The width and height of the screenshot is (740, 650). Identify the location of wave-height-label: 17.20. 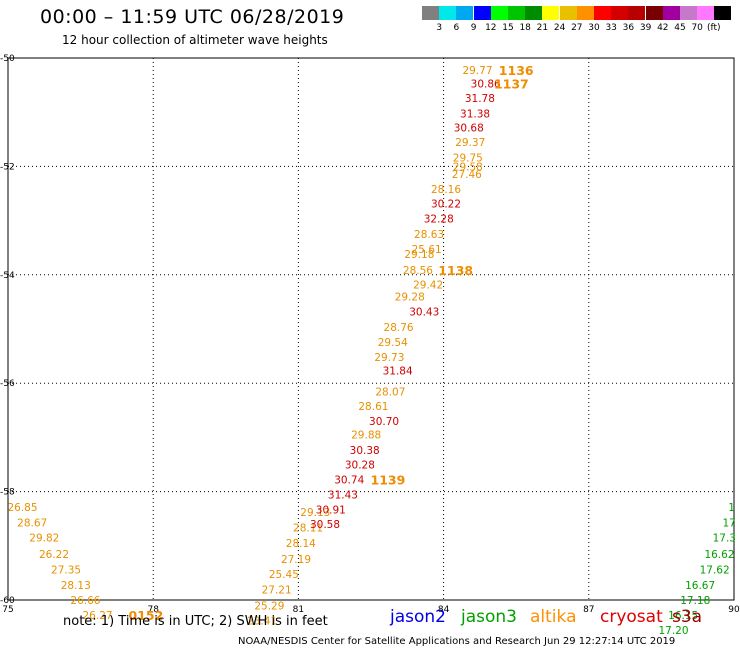
(673, 631).